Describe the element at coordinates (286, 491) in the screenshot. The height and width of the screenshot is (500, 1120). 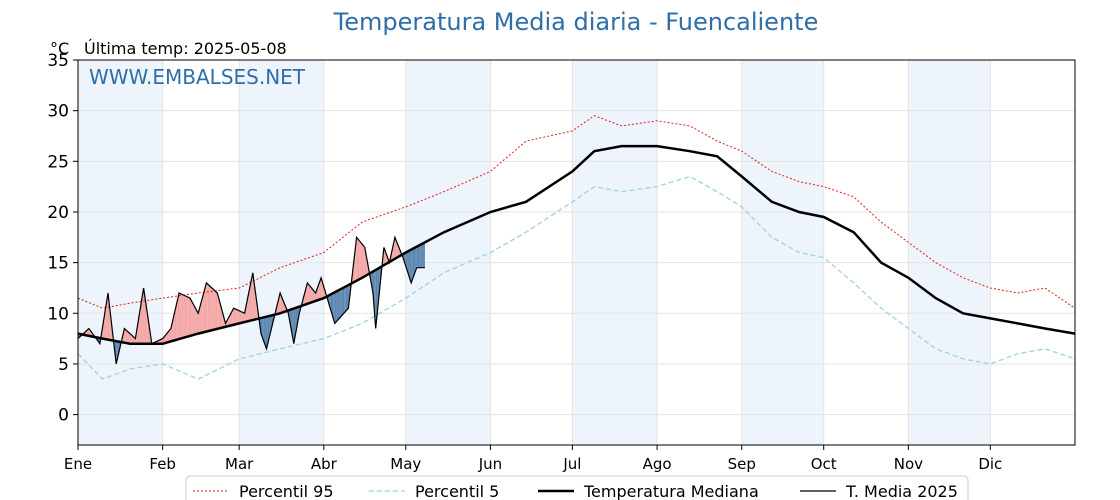
I see `legend-label: Percentil 95` at that location.